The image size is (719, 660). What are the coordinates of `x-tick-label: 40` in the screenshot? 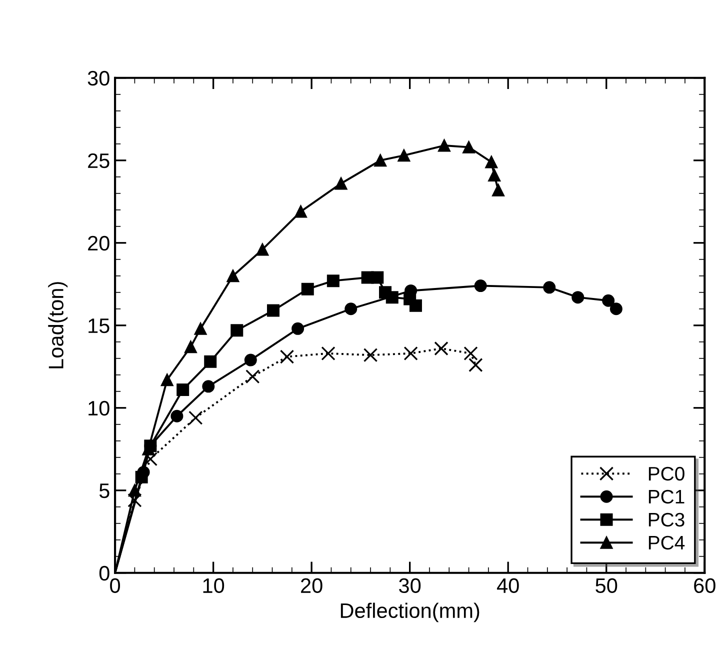 It's located at (507, 586).